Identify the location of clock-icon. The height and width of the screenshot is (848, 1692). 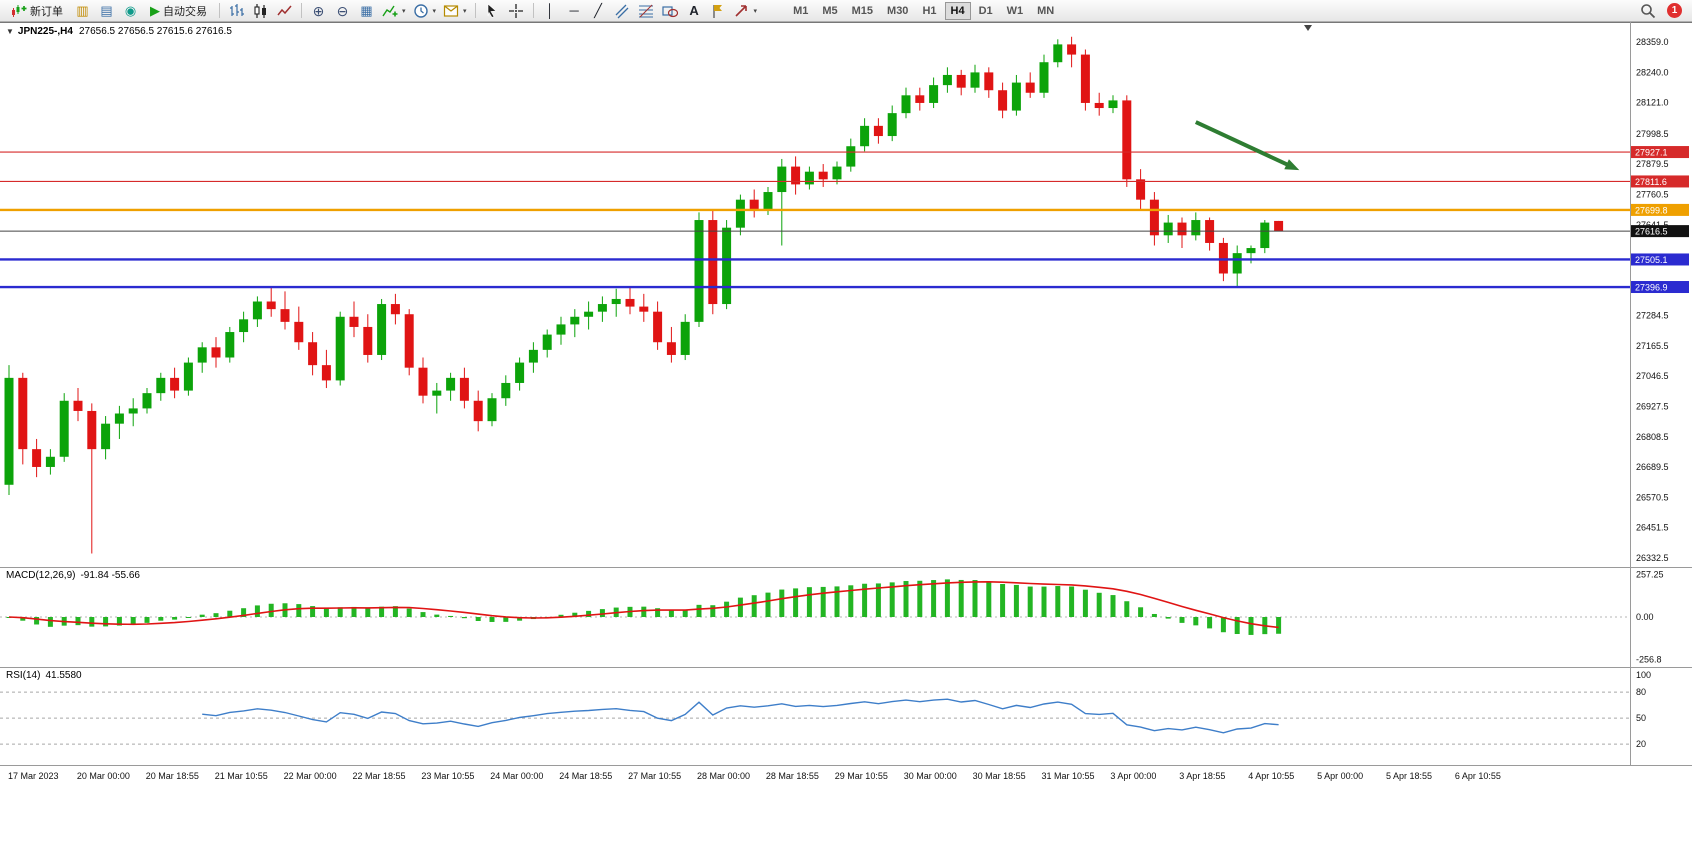
(421, 11).